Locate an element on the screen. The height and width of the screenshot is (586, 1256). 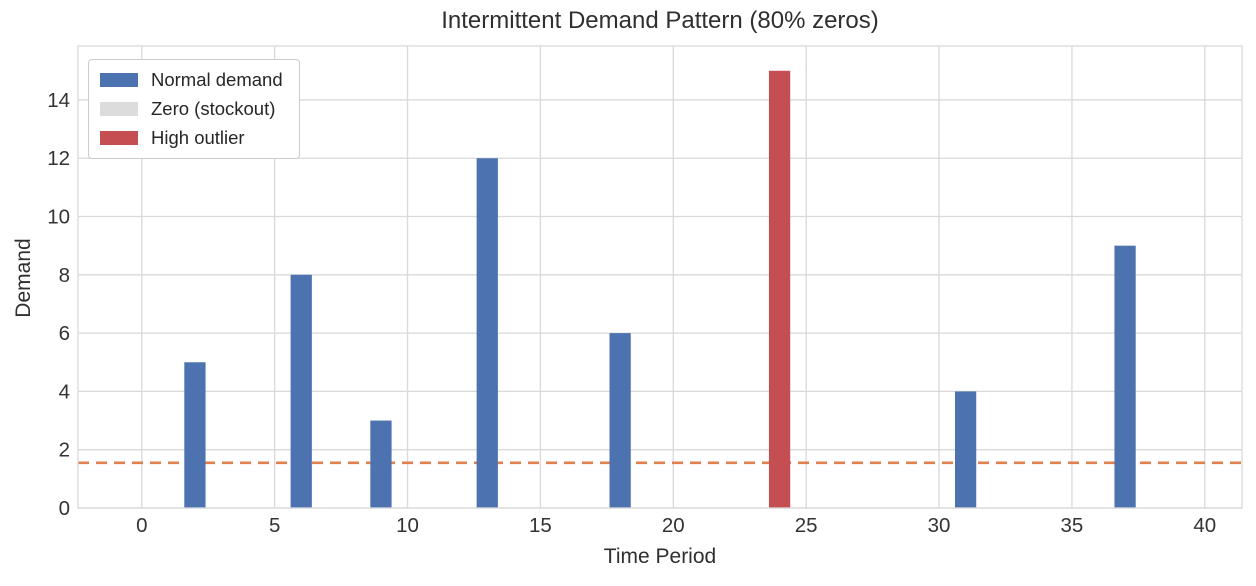
y-tick-label: 6 is located at coordinates (64, 333).